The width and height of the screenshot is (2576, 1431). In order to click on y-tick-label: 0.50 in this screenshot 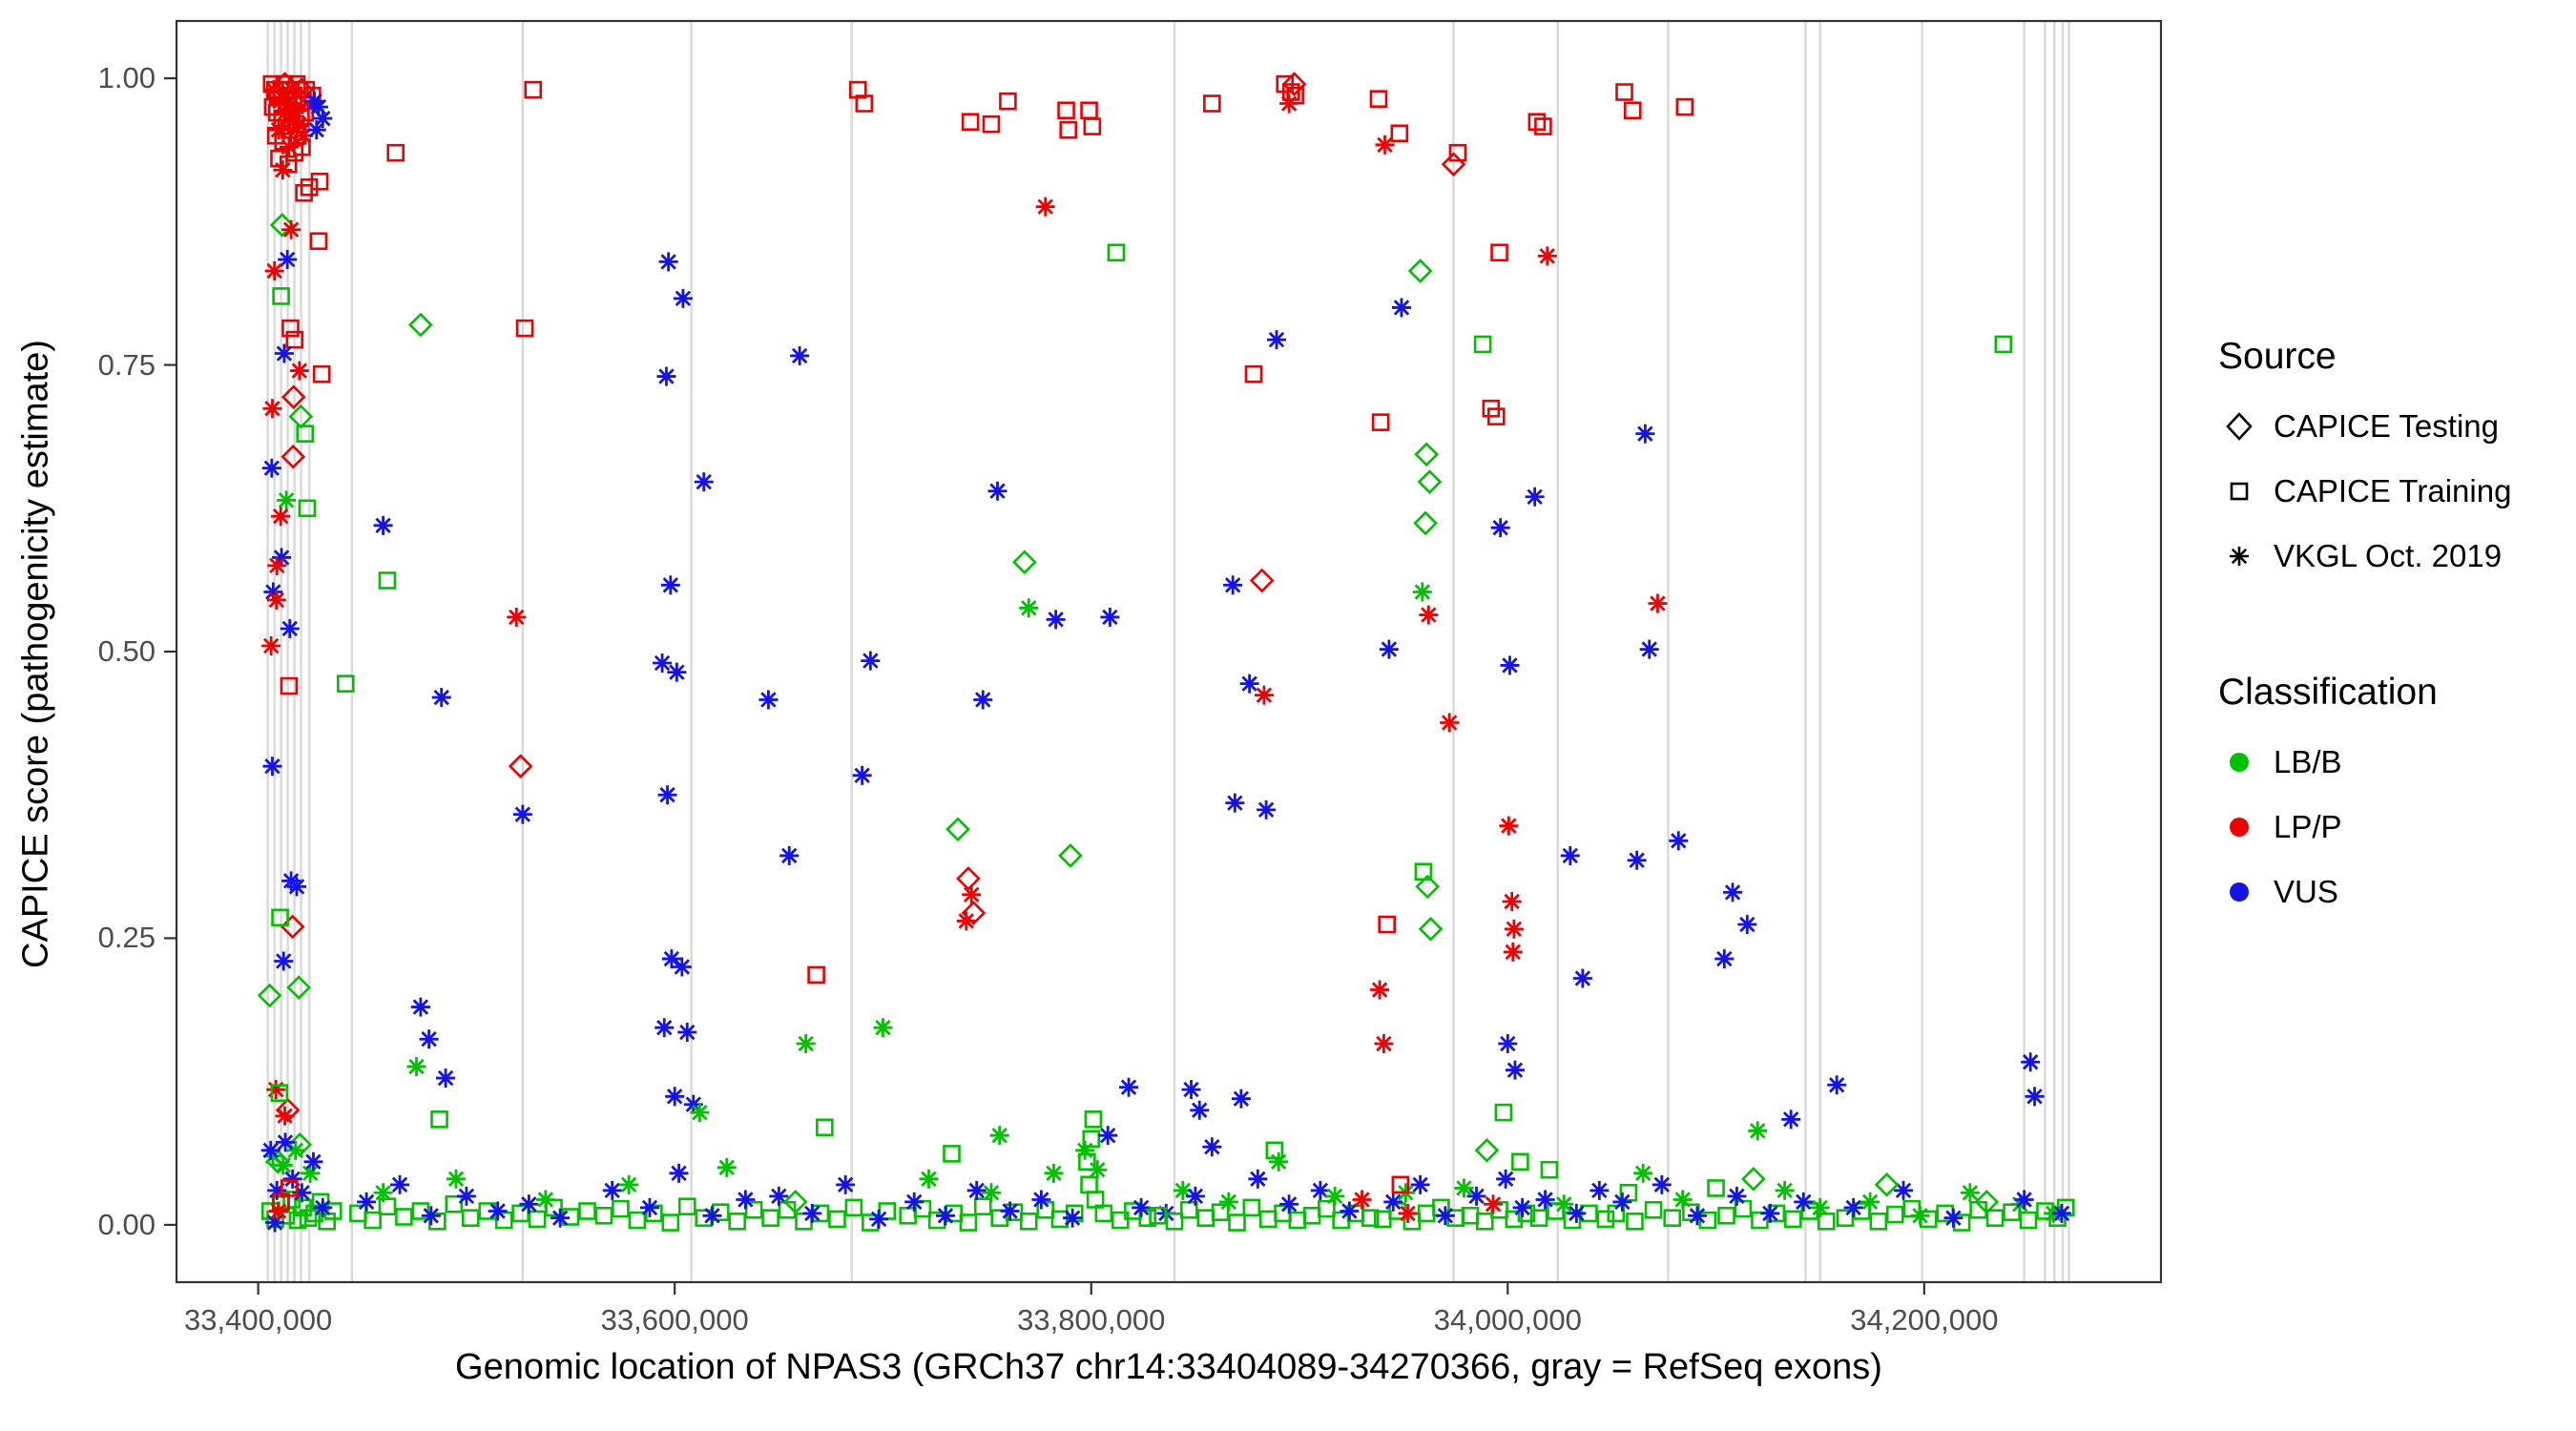, I will do `click(126, 651)`.